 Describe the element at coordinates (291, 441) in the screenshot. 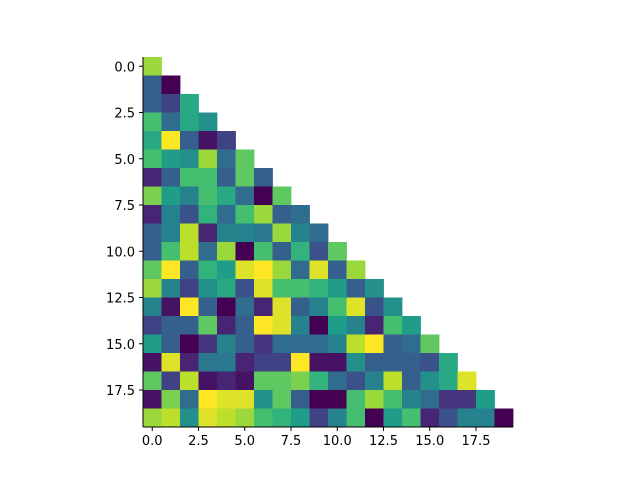

I see `x-tick-label: 7.5` at that location.